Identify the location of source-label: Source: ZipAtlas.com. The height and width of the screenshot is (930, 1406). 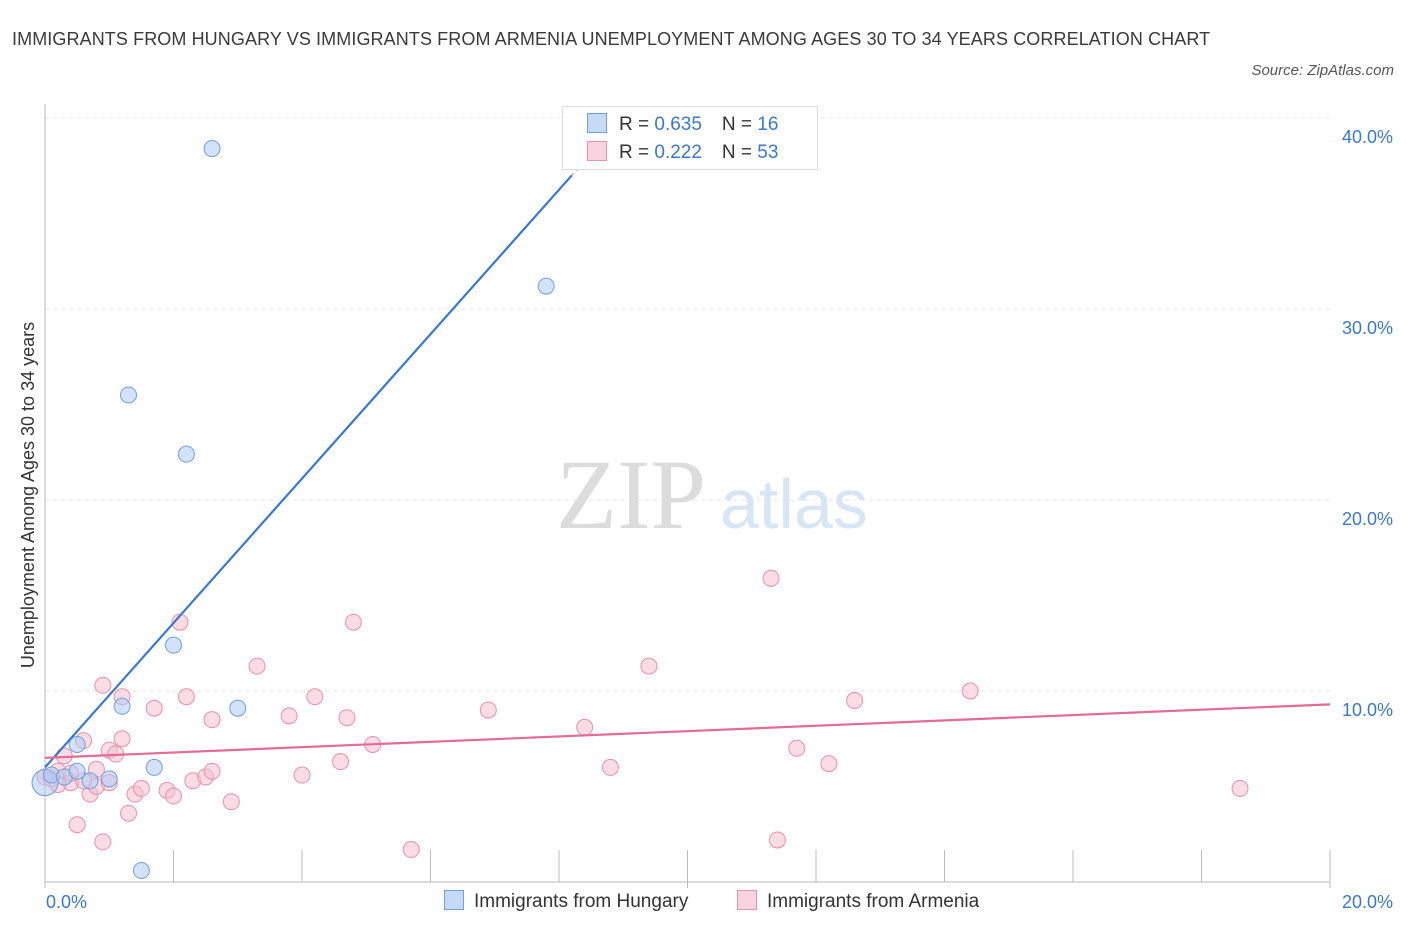
(1322, 70).